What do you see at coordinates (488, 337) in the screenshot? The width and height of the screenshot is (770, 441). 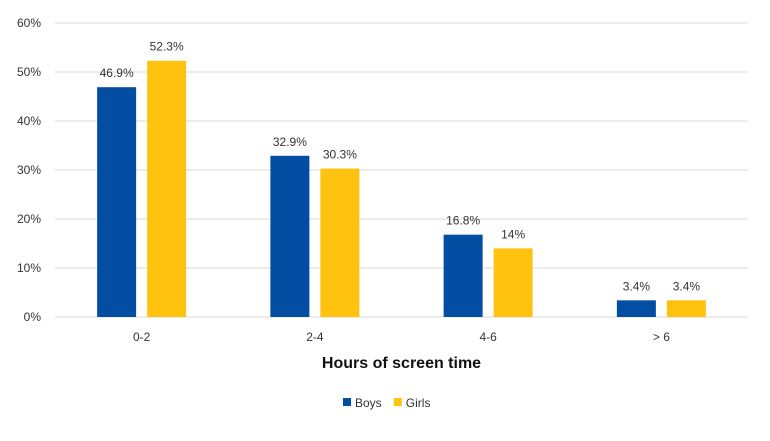 I see `x-tick-label: 4-6` at bounding box center [488, 337].